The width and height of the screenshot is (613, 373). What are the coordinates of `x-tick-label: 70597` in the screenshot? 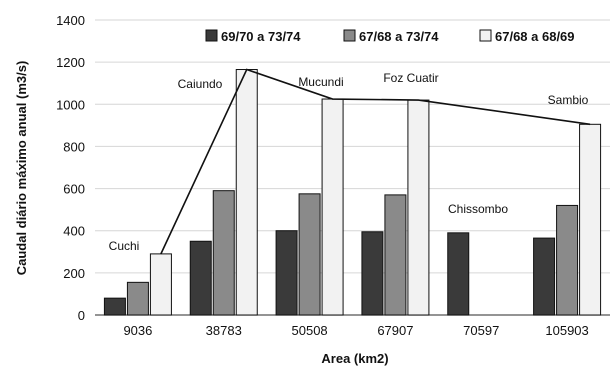 It's located at (481, 330).